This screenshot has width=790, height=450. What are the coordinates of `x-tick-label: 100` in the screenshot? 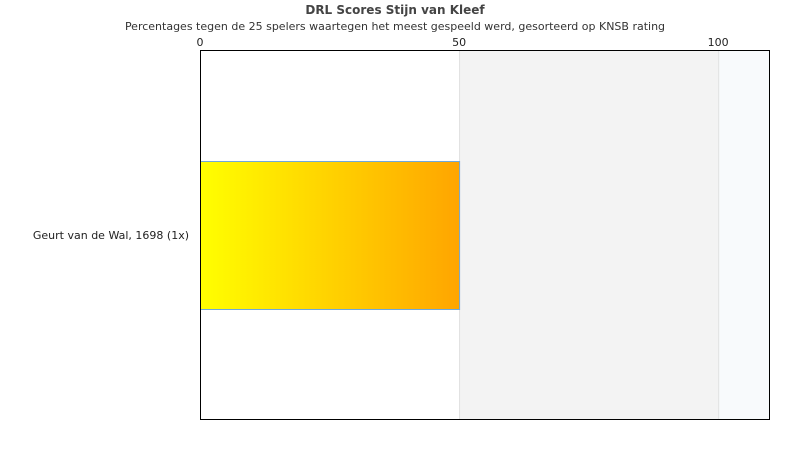 It's located at (718, 42).